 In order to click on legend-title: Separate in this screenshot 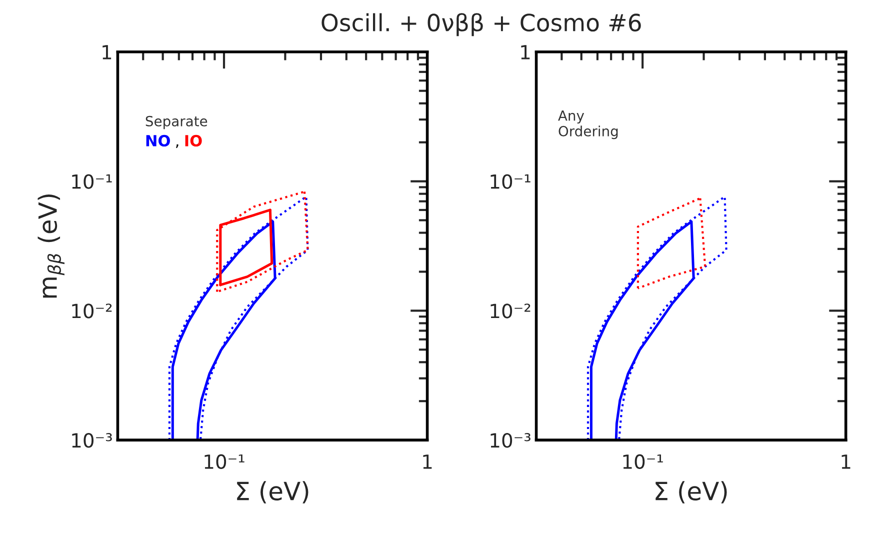, I will do `click(177, 123)`.